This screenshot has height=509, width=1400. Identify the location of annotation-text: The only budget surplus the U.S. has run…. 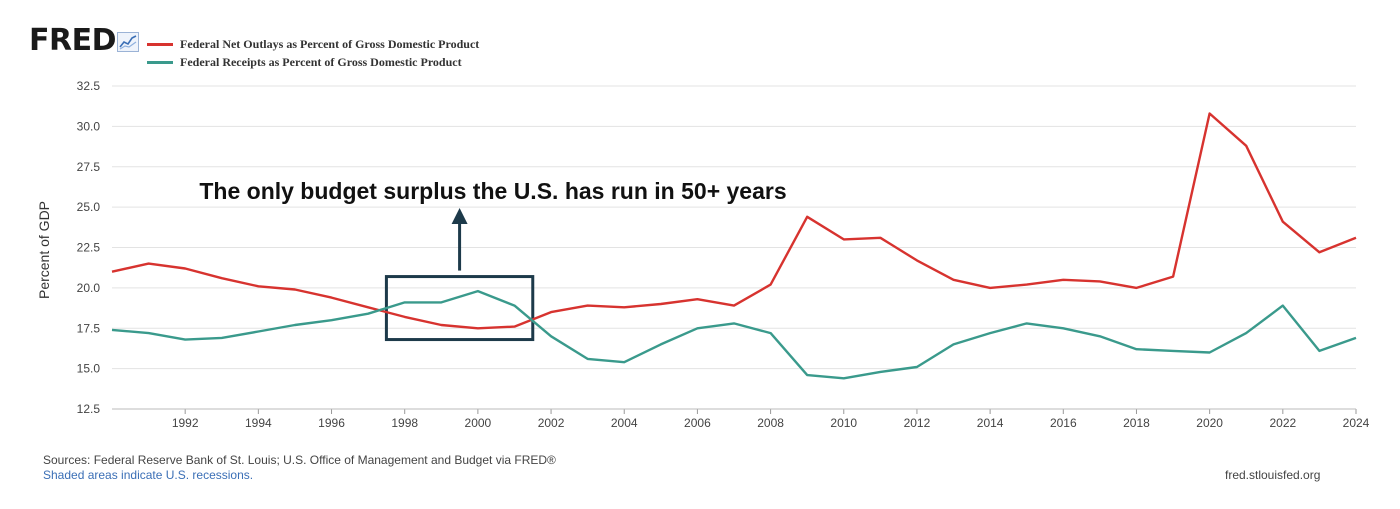
(492, 191).